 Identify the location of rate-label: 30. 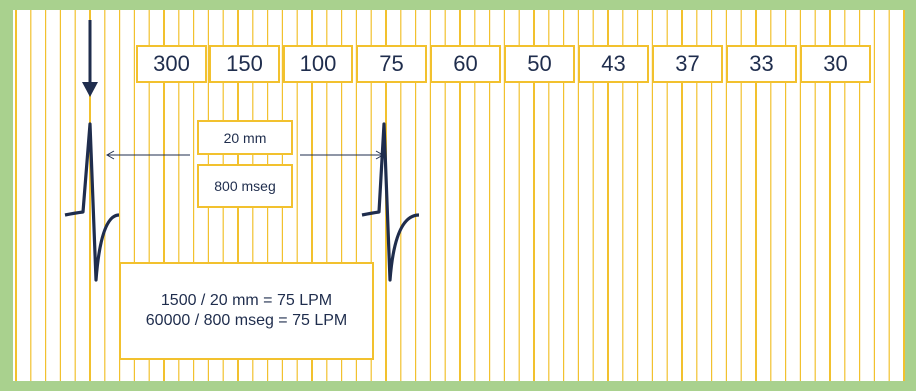
(835, 63).